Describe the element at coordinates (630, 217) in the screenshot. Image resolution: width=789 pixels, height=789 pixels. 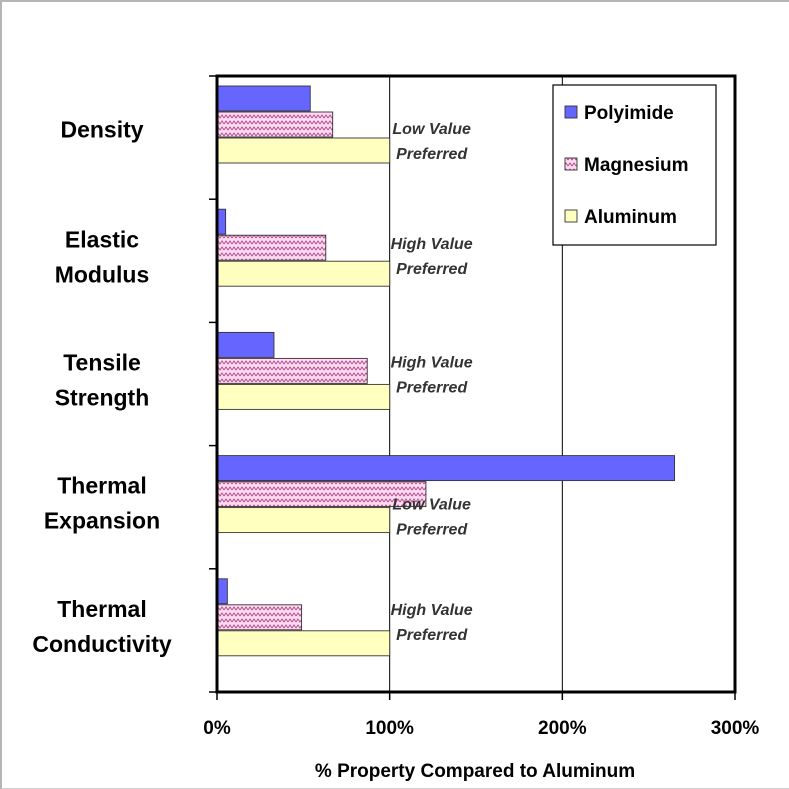
I see `legend-label: Aluminum` at that location.